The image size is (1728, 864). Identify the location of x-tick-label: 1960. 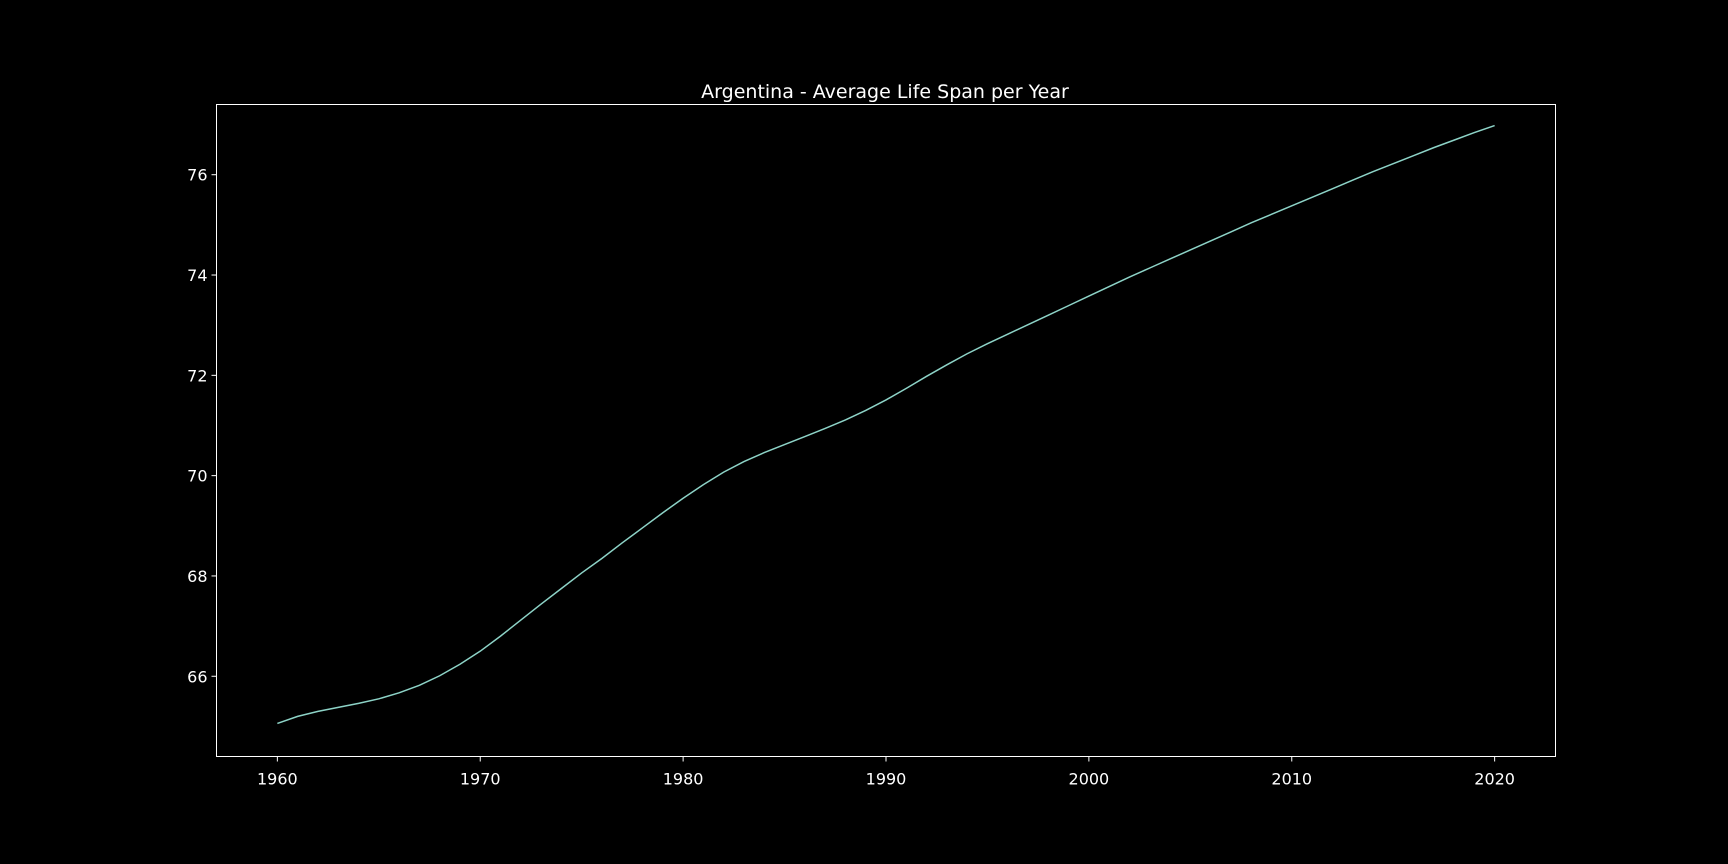
(277, 779).